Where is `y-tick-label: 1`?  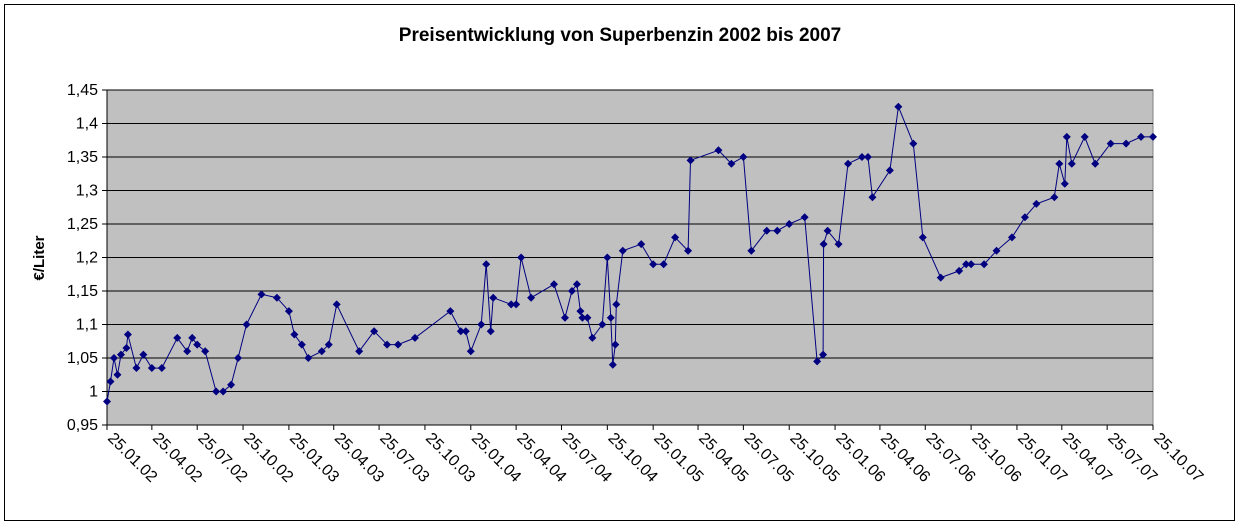
y-tick-label: 1 is located at coordinates (93, 392).